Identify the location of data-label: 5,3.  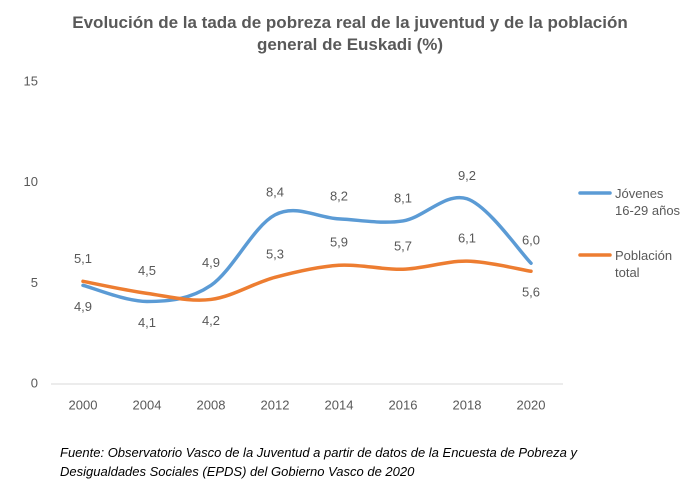
(275, 254).